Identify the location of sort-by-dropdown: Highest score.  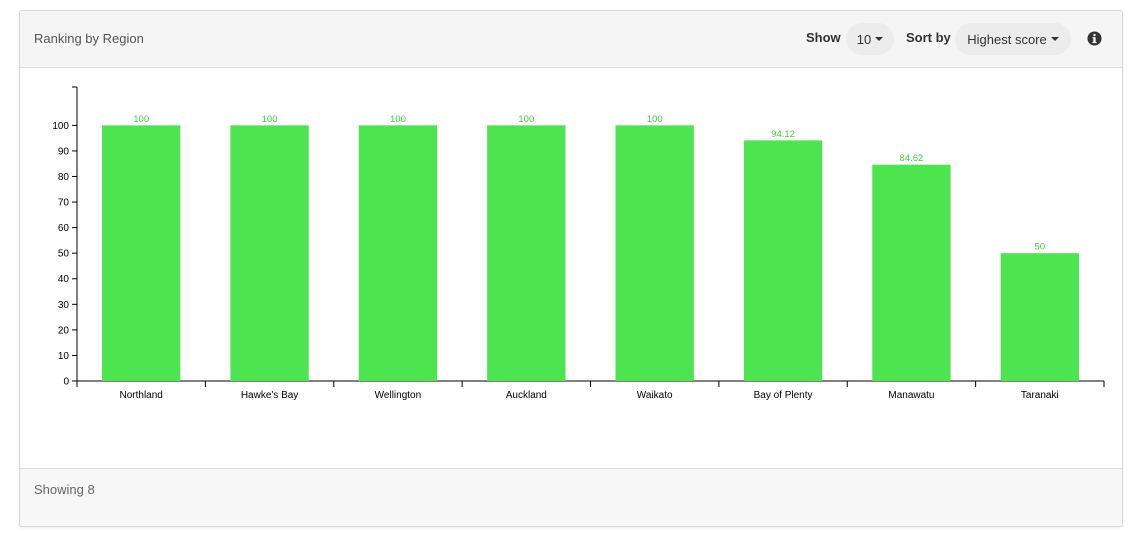
(1013, 39).